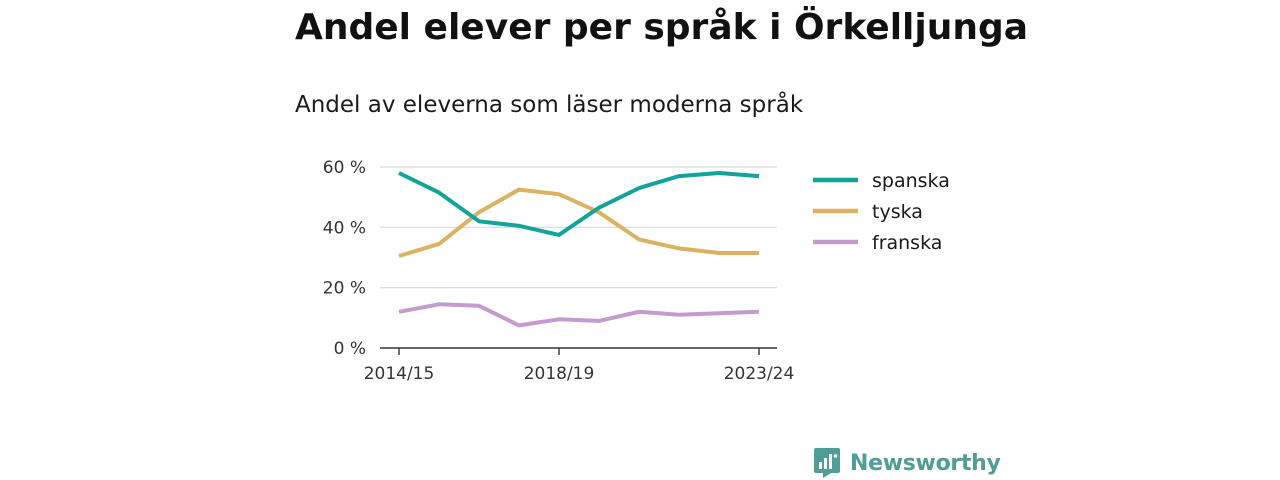 The image size is (1280, 480). Describe the element at coordinates (559, 374) in the screenshot. I see `x-tick-label: 2018/19` at that location.